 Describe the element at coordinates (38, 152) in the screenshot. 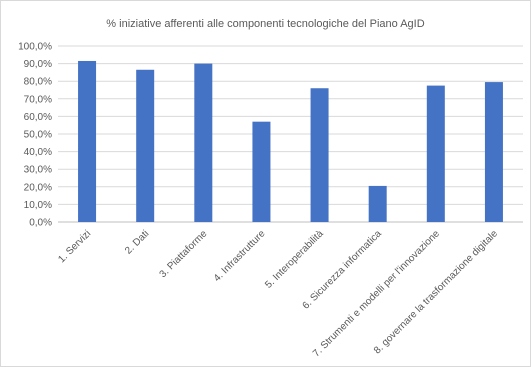

I see `y-tick-label: 40,0%` at that location.